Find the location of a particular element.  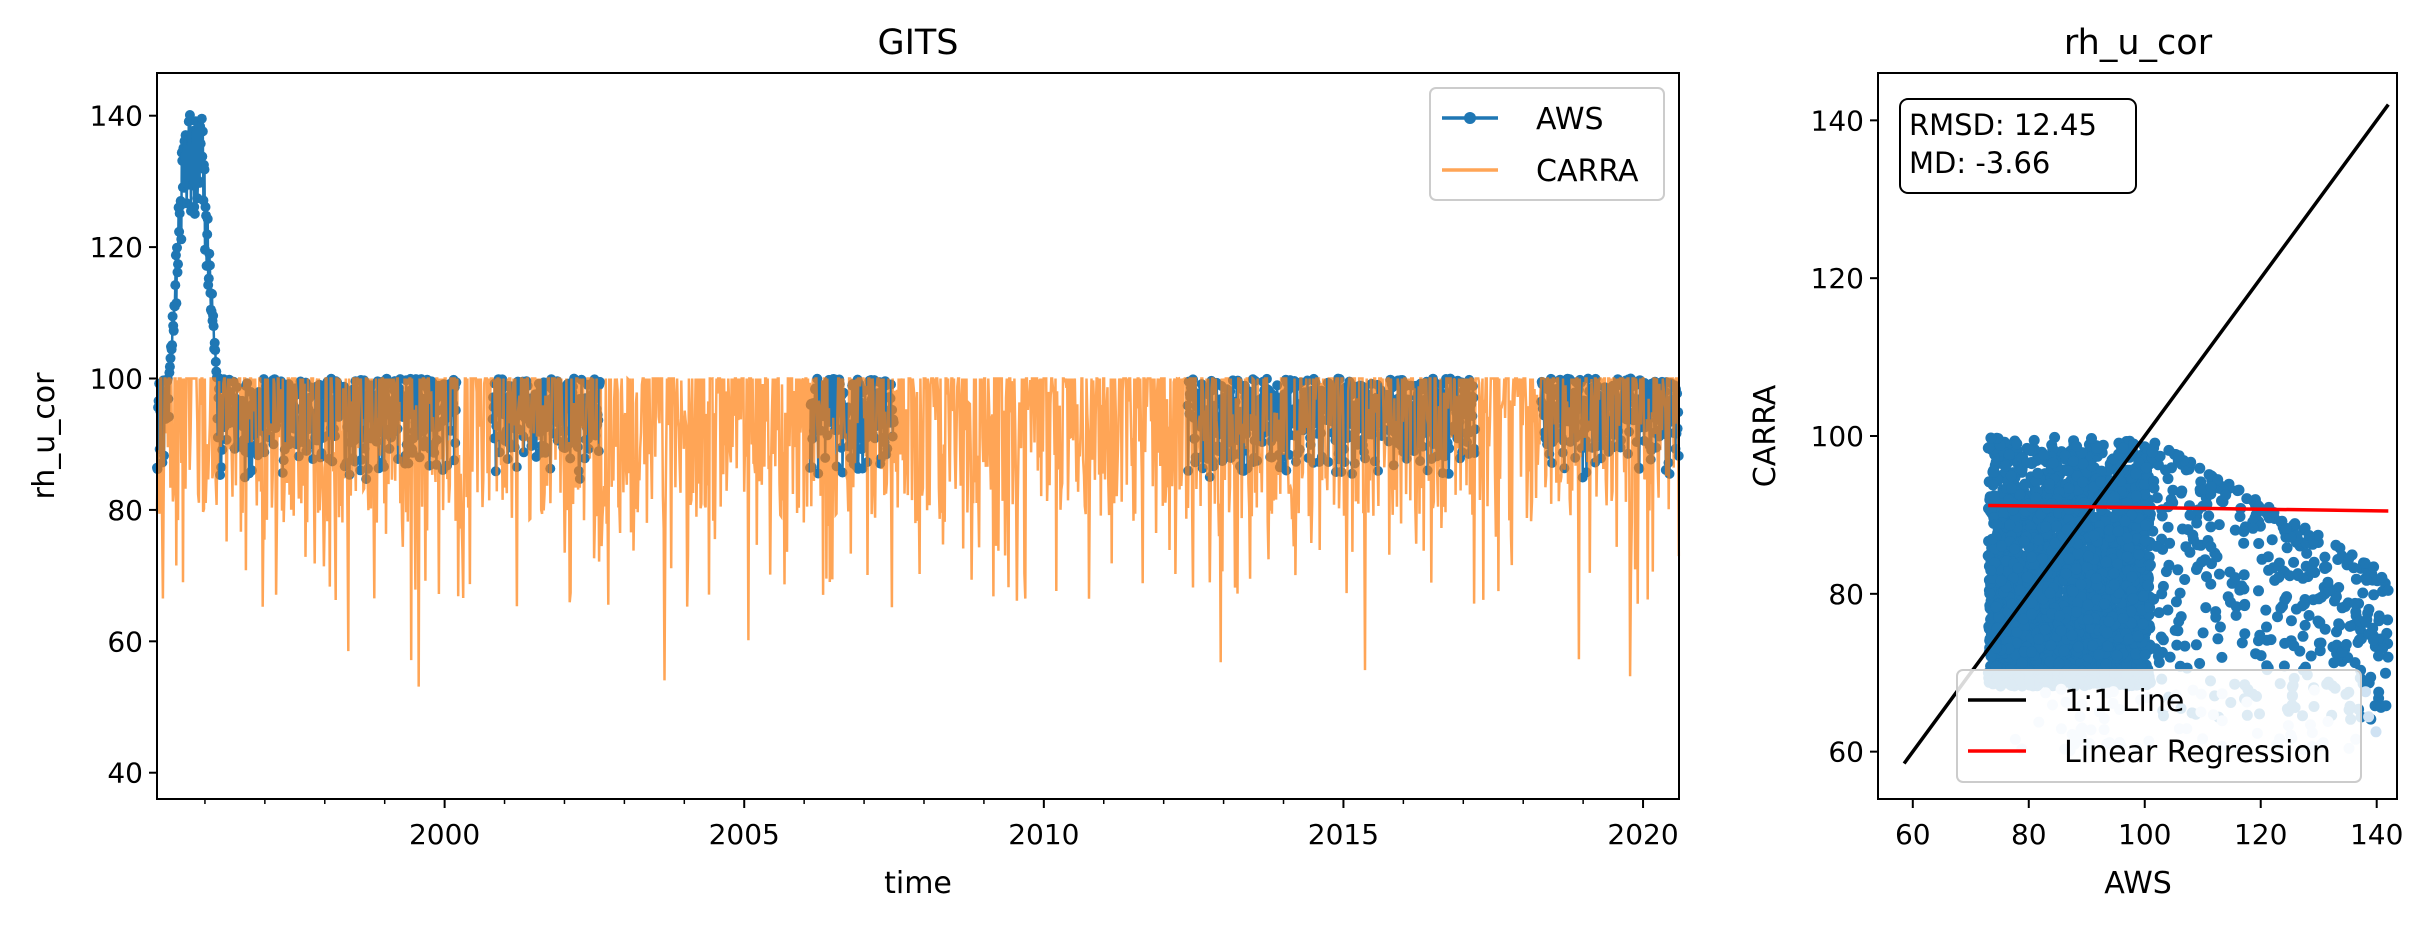

ts-xtick-label: 2000 is located at coordinates (444, 834).